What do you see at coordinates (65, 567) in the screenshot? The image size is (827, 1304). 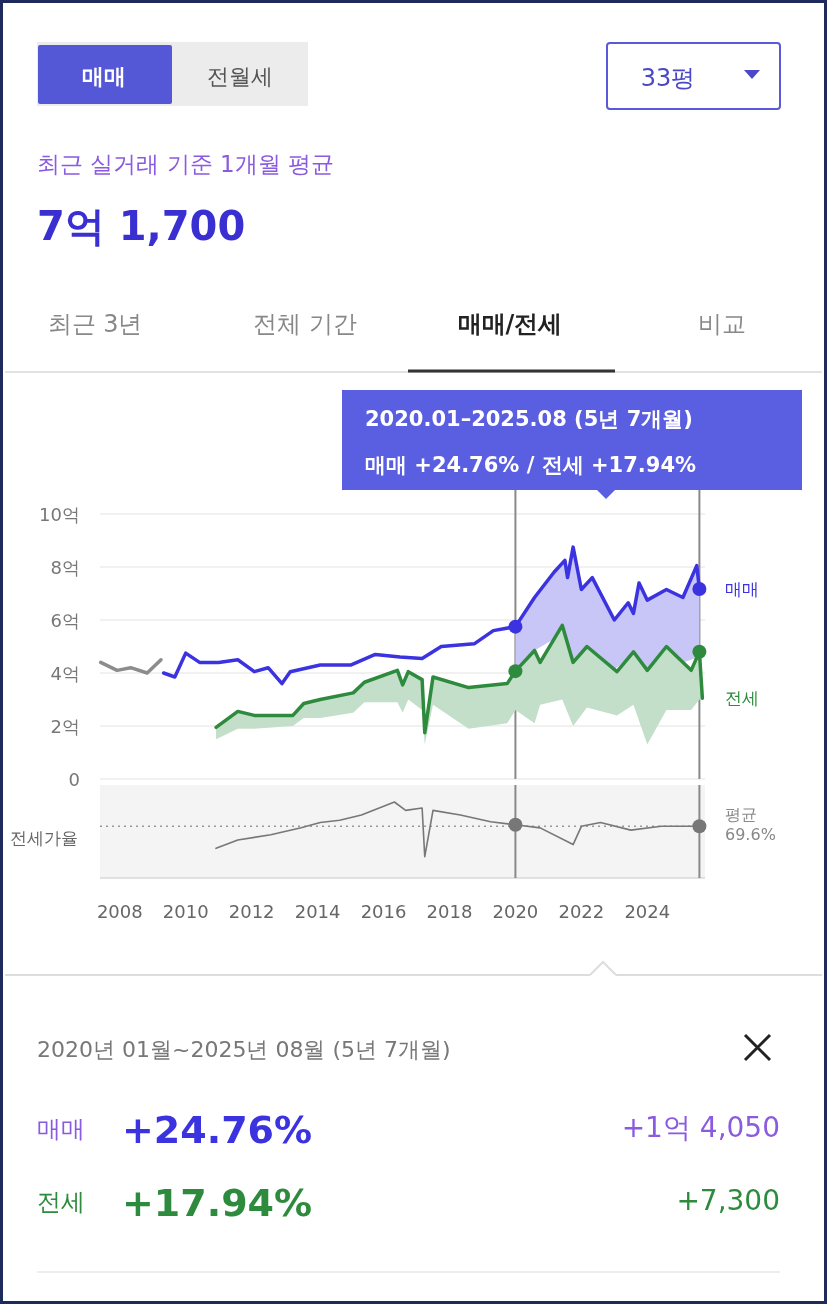 I see `y-tick-label: 8억` at bounding box center [65, 567].